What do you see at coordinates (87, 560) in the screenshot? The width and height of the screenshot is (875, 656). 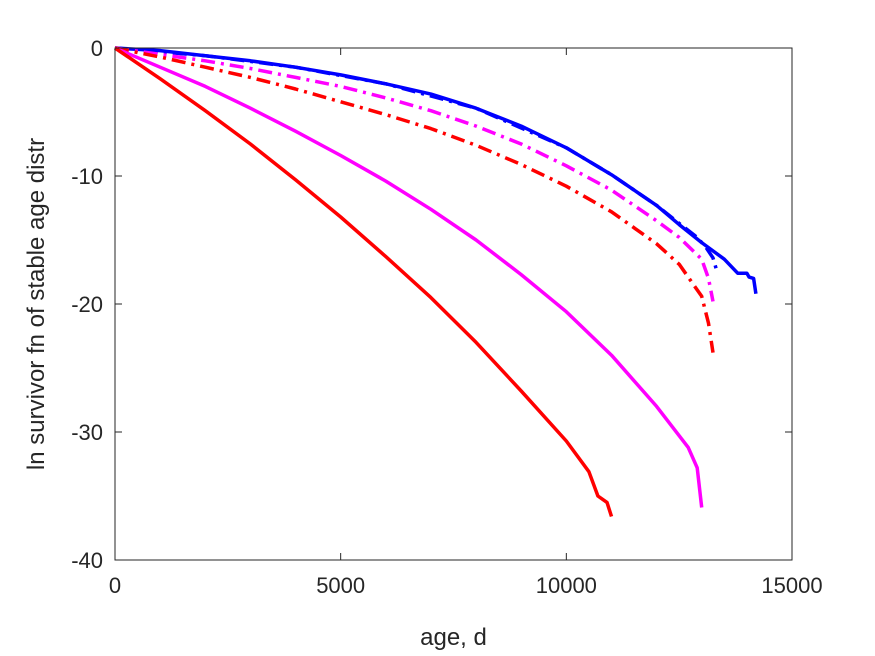 I see `y-tick-label: -40` at bounding box center [87, 560].